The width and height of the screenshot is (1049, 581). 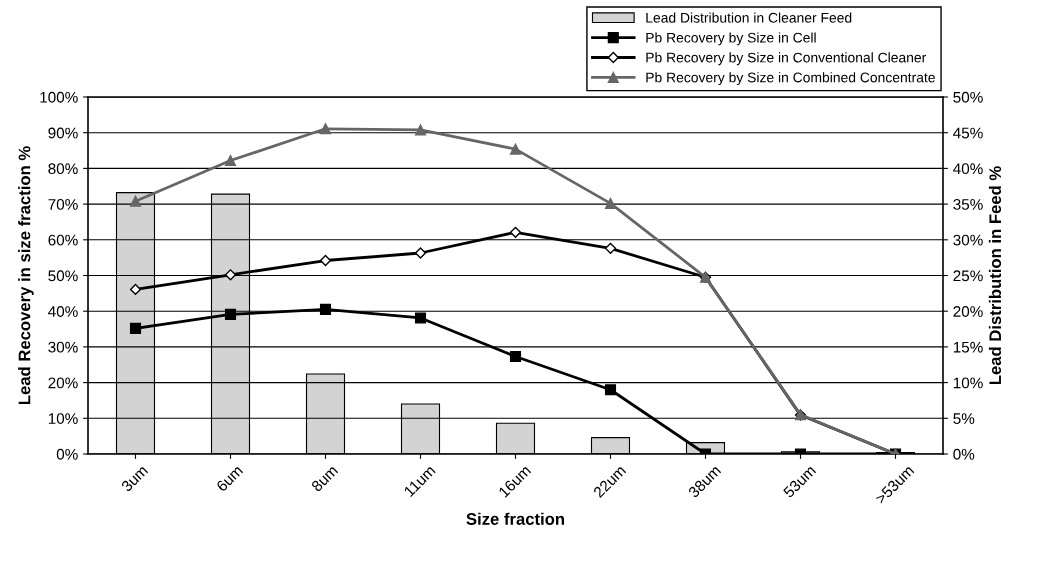 I want to click on y2-tick-label: 25%, so click(x=968, y=276).